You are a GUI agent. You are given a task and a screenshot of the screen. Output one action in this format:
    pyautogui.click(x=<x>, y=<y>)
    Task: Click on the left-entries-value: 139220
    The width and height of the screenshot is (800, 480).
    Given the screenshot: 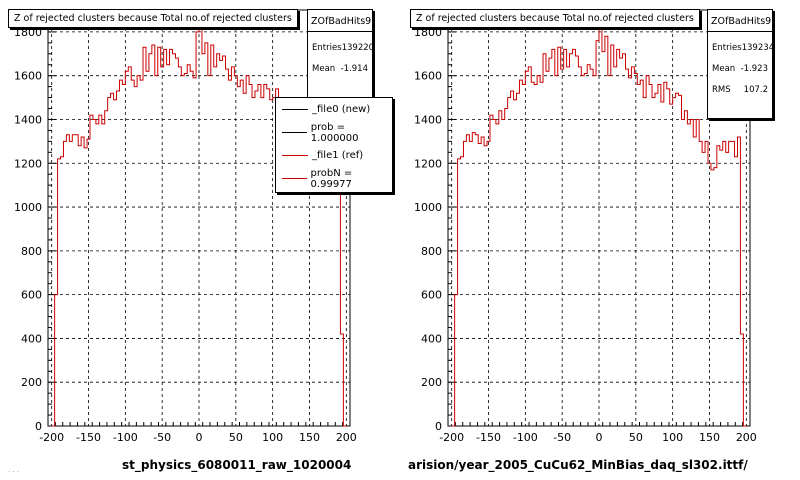 What is the action you would take?
    pyautogui.click(x=358, y=48)
    